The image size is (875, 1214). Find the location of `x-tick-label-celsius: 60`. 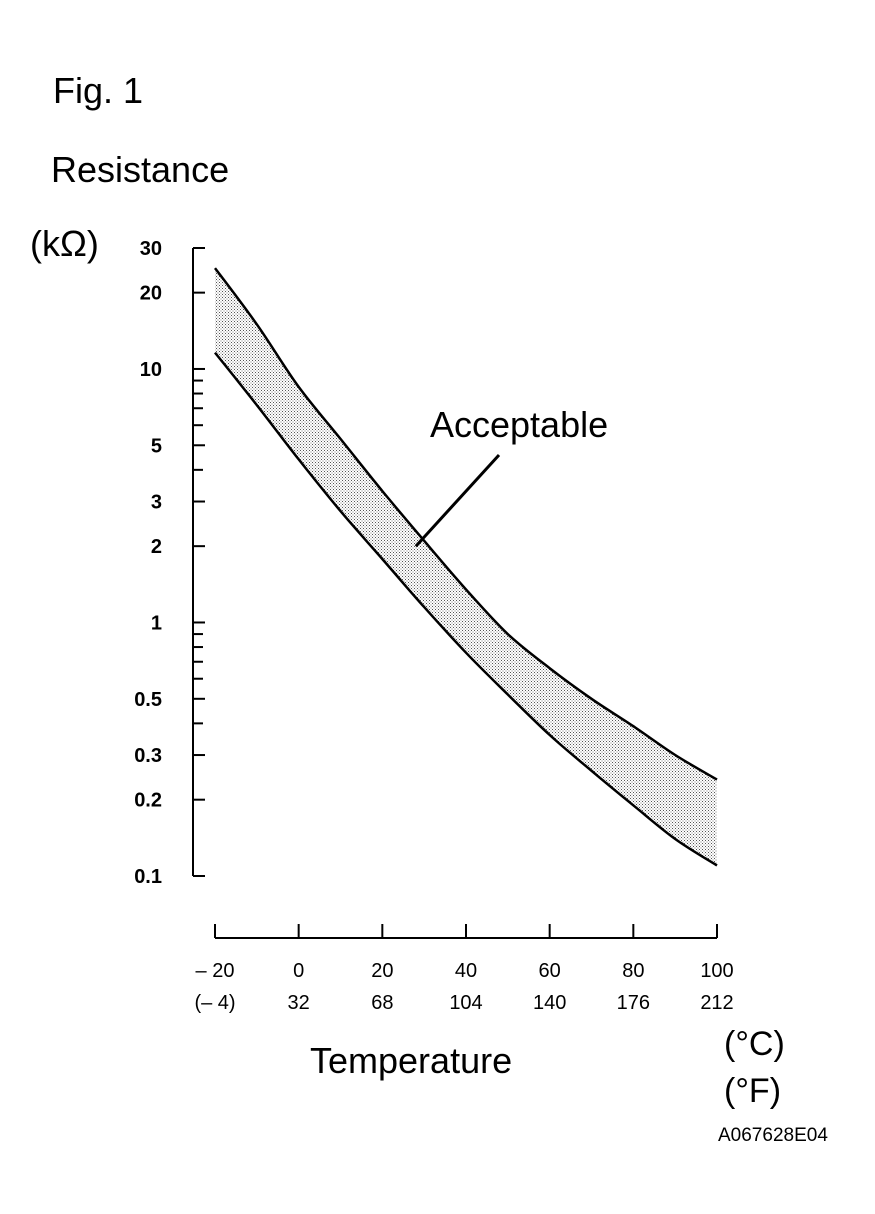

x-tick-label-celsius: 60 is located at coordinates (550, 971).